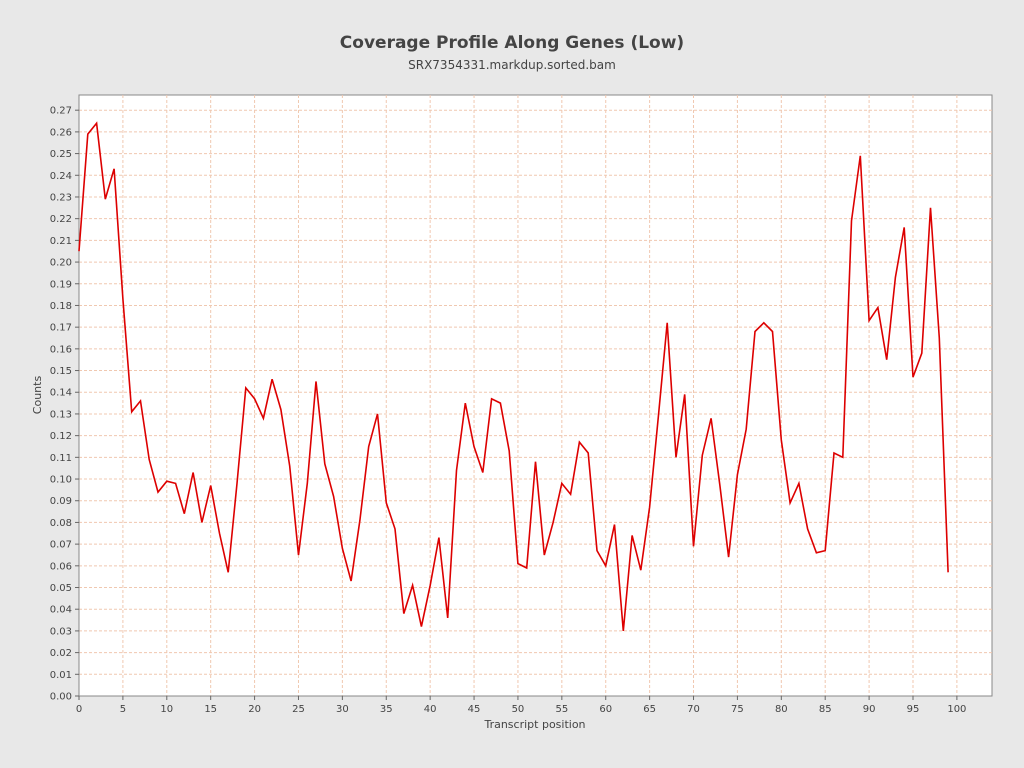 The image size is (1024, 768). I want to click on x-axis-label: Transcript position, so click(534, 724).